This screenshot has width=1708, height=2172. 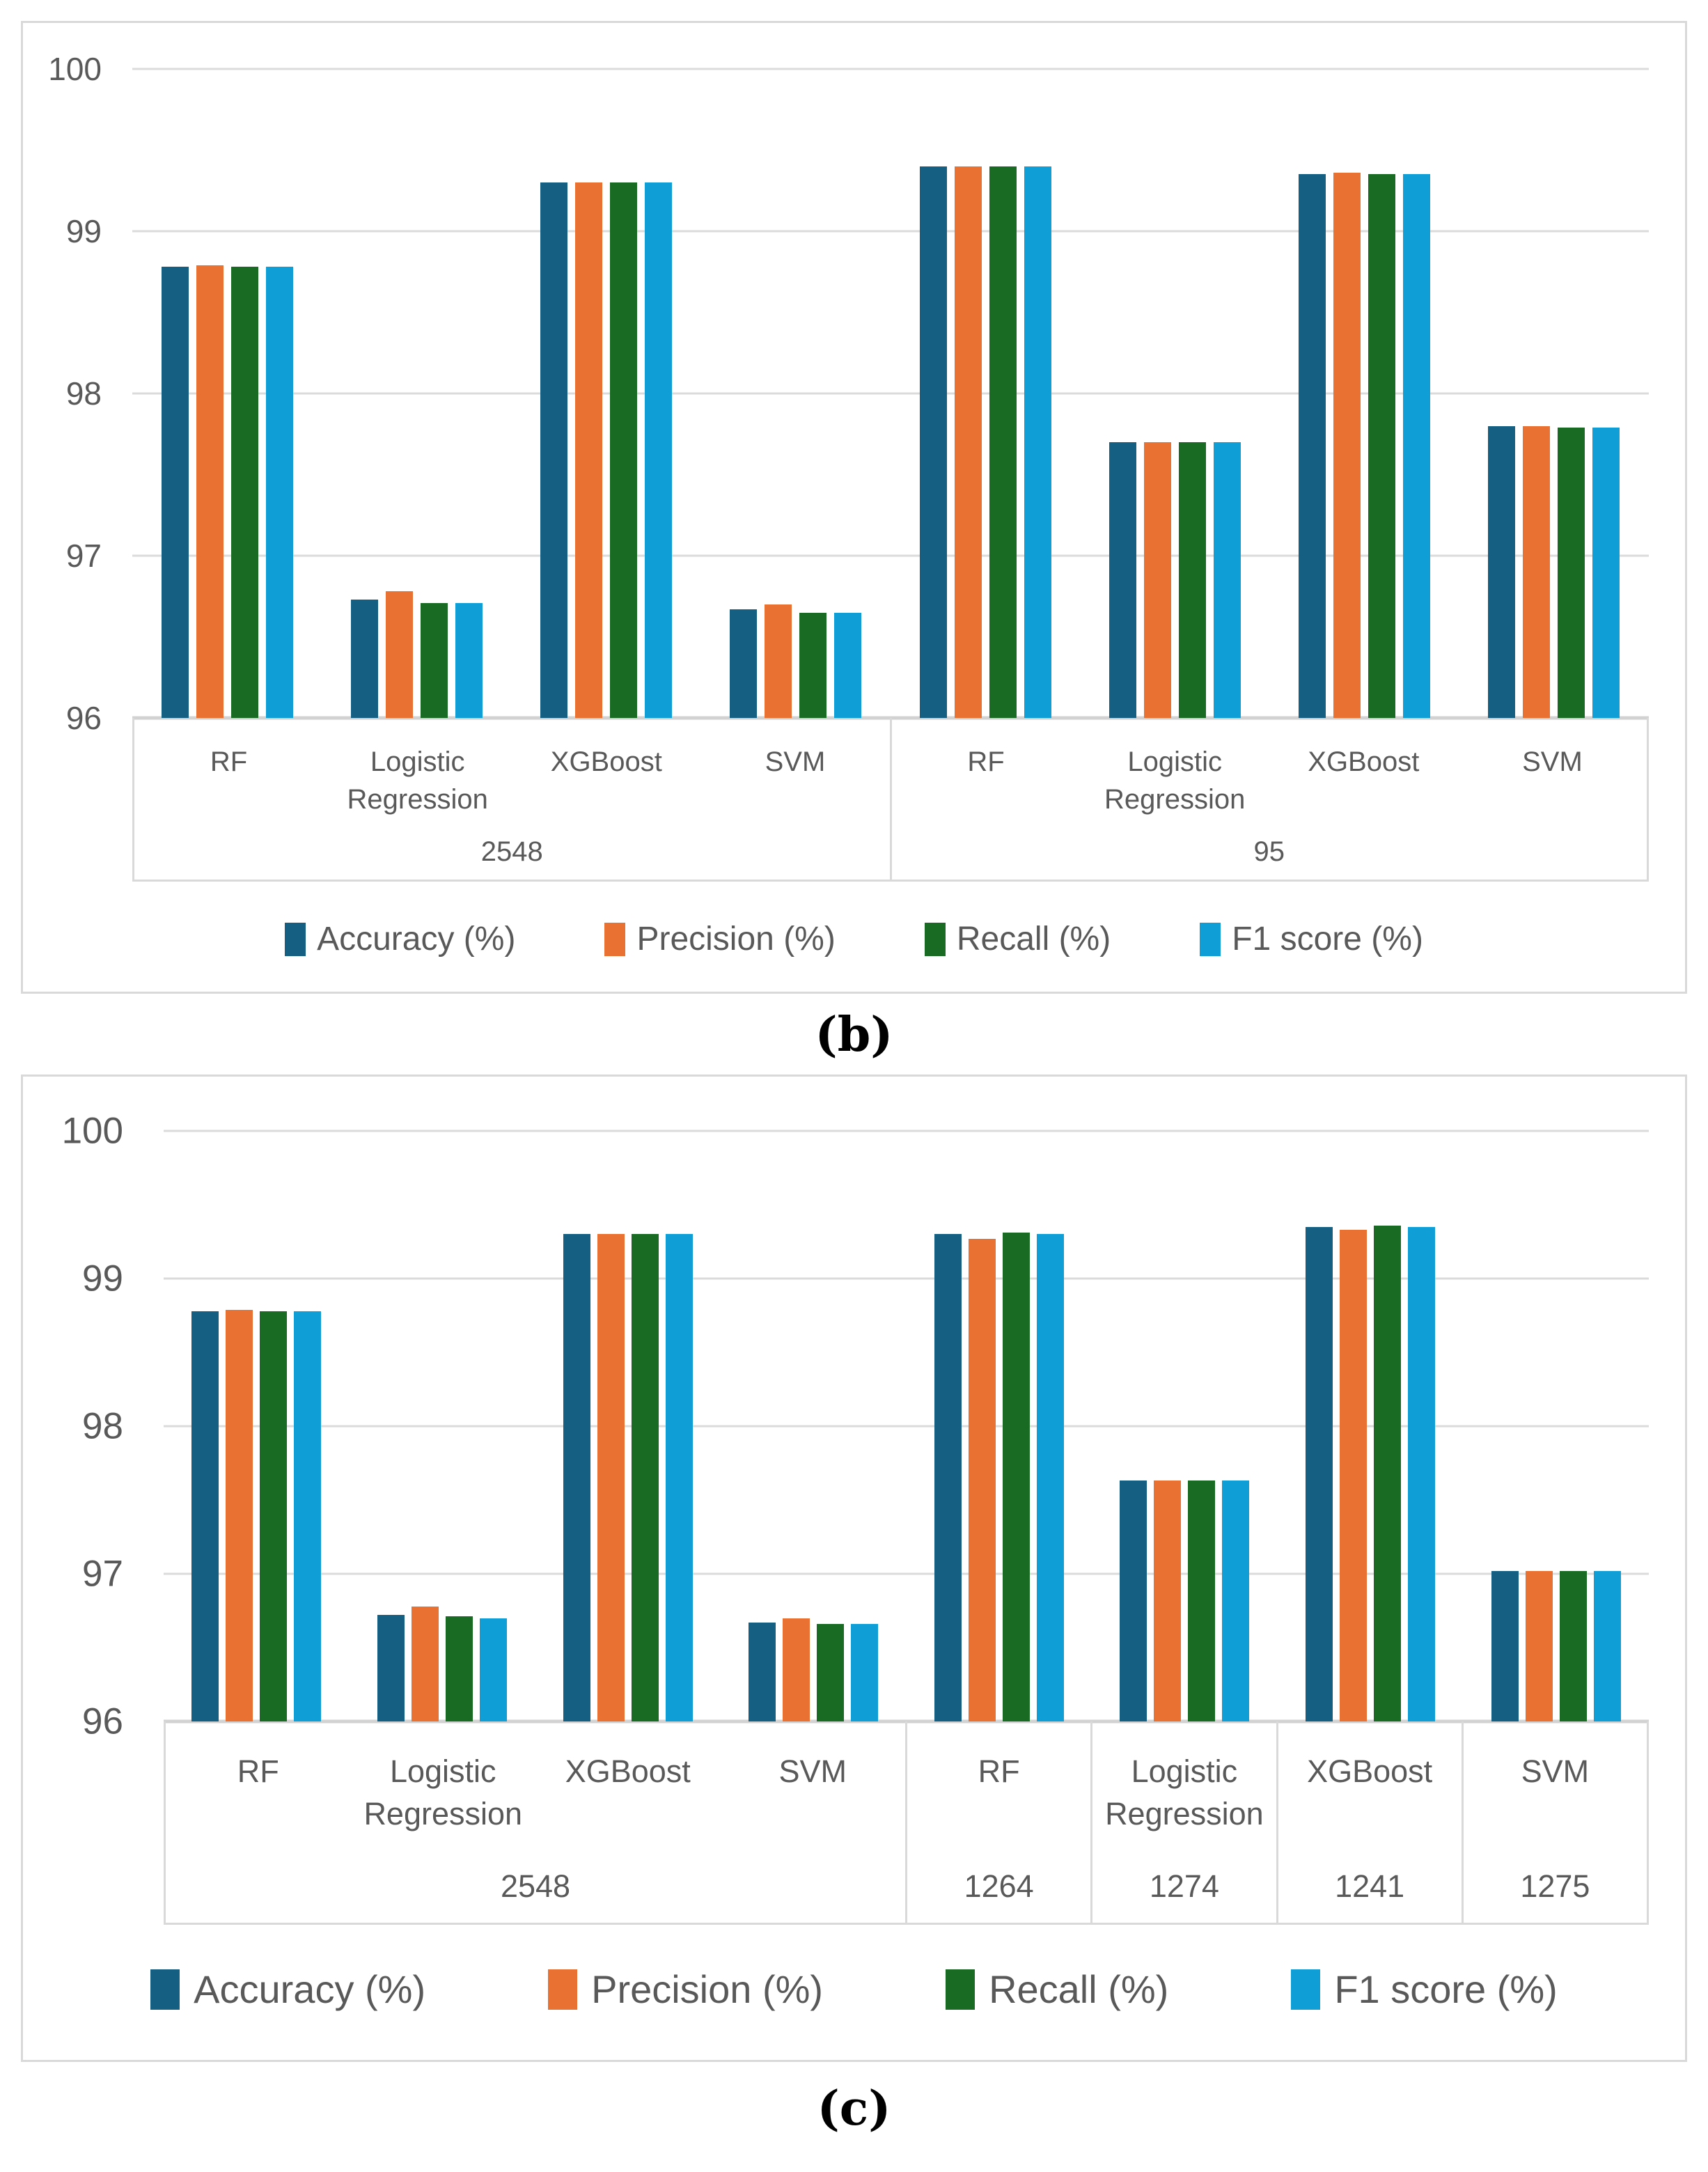 I want to click on legend-item-accuracy: Accuracy (%), so click(x=287, y=1989).